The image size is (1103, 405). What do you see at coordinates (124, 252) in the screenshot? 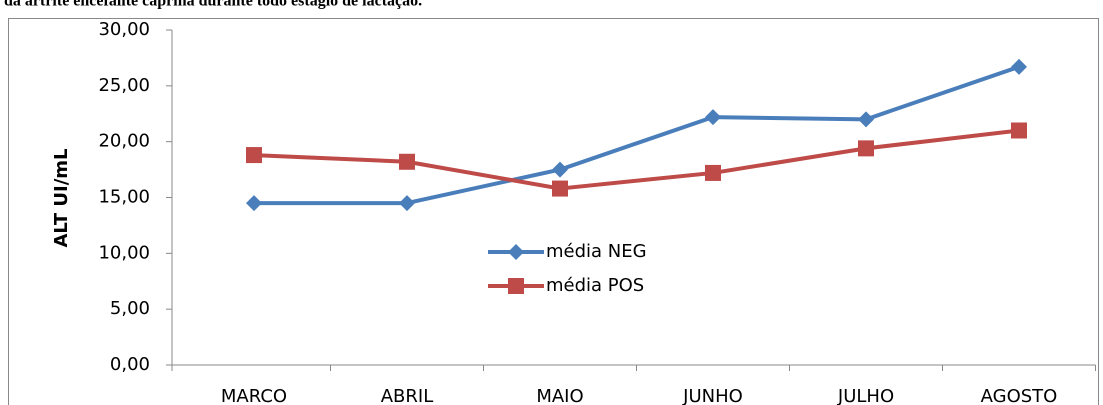
I see `y-tick-label: 10,00` at bounding box center [124, 252].